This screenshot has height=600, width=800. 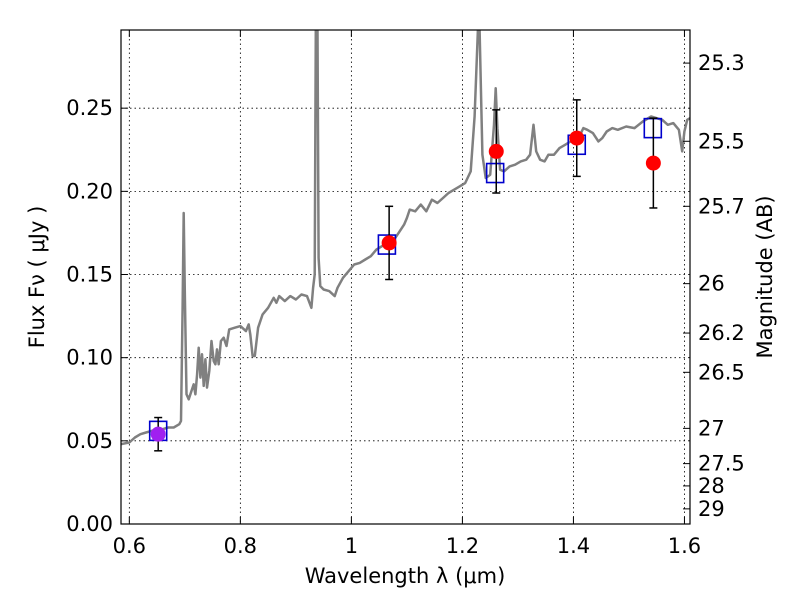 What do you see at coordinates (351, 546) in the screenshot?
I see `x-tick-label: 1` at bounding box center [351, 546].